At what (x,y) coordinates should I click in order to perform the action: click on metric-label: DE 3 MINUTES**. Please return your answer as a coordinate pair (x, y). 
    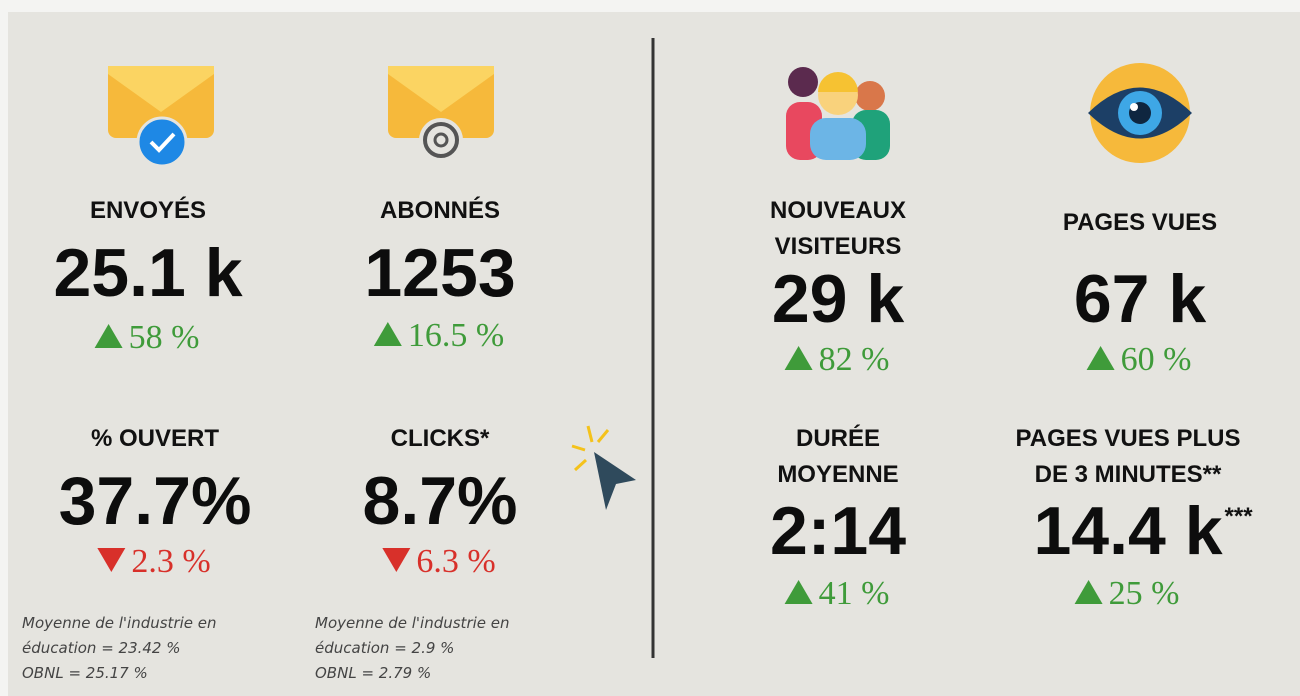
    Looking at the image, I should click on (1128, 474).